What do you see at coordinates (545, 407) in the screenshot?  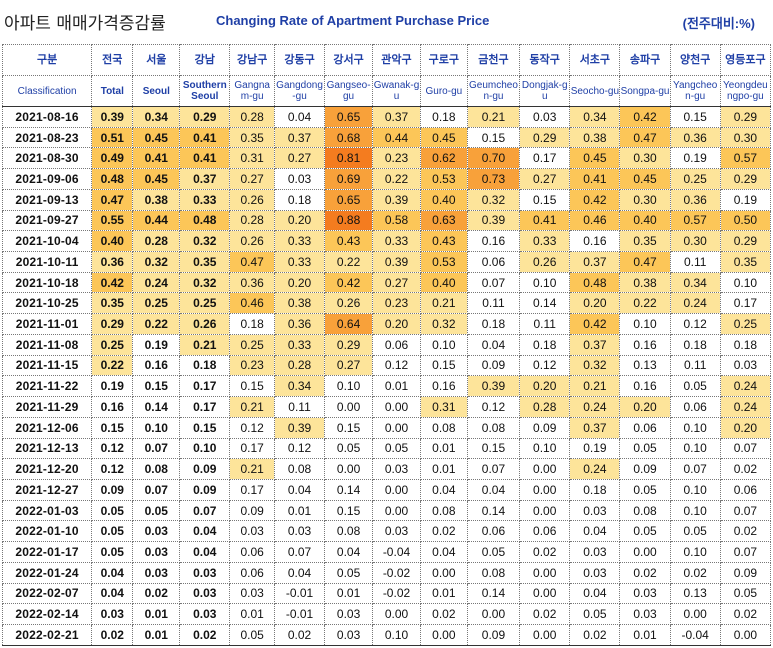 I see `value-cell-dongjak-gu: 0.28` at bounding box center [545, 407].